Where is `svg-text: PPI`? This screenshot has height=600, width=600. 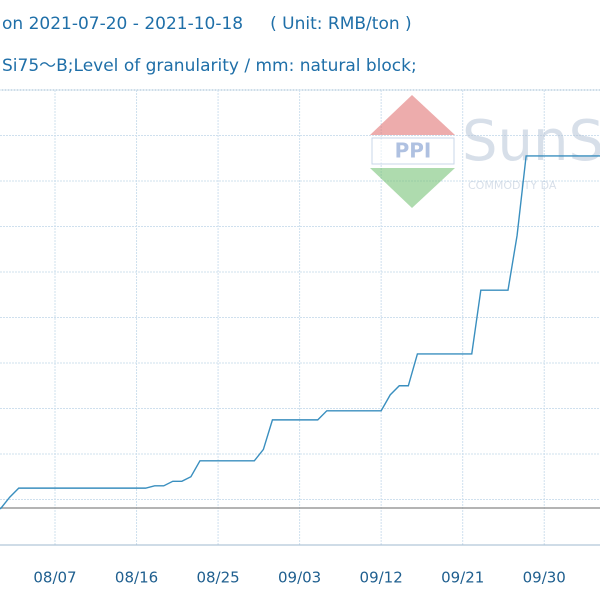 svg-text: PPI is located at coordinates (413, 151).